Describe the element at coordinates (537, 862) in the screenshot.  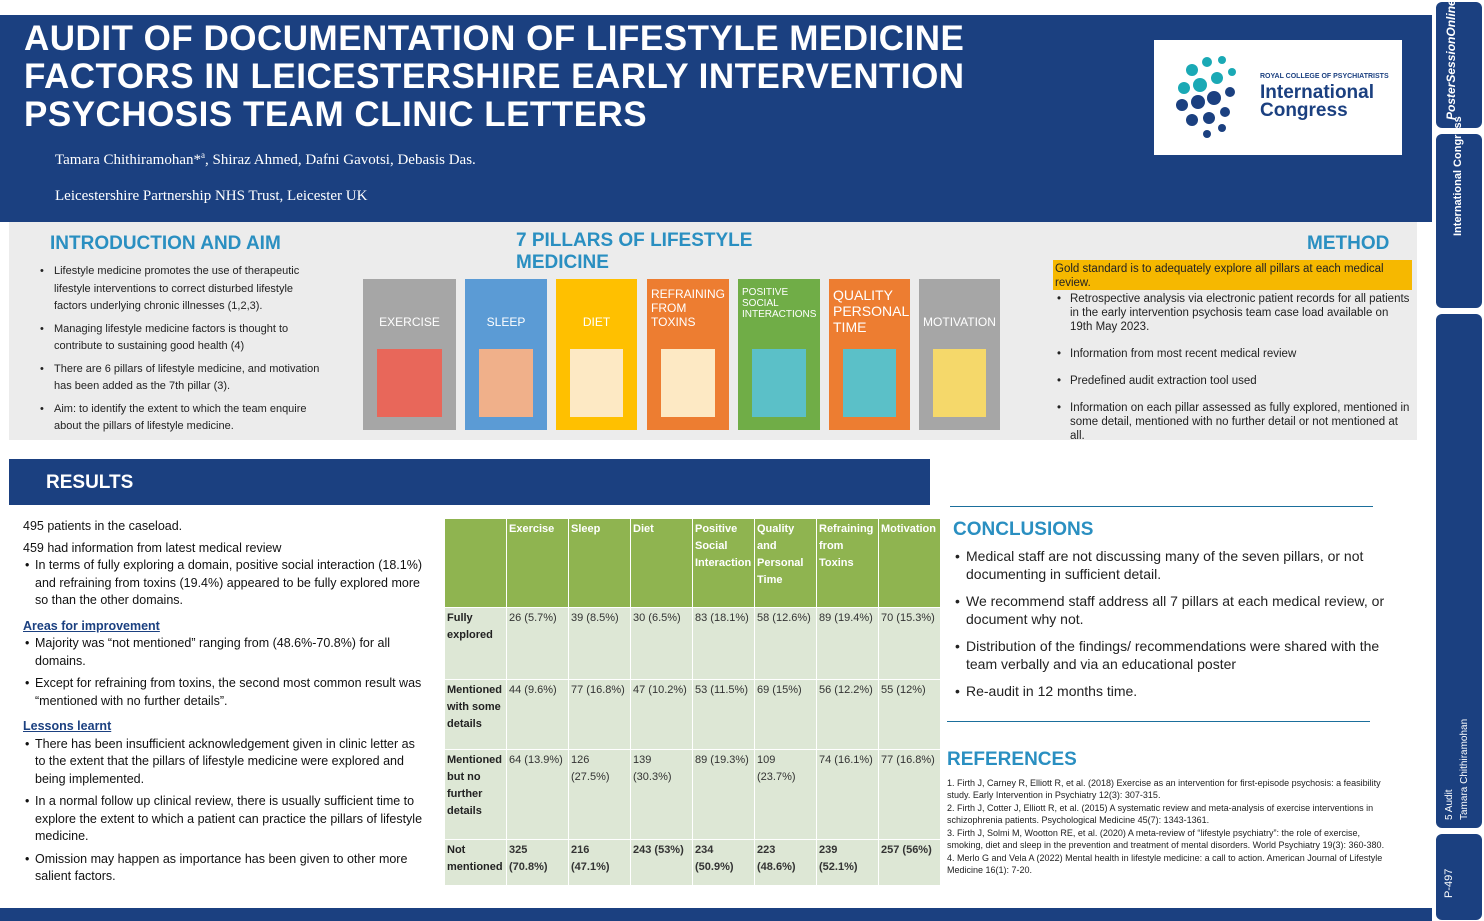
I see `cell: 325 (70.8%)` at that location.